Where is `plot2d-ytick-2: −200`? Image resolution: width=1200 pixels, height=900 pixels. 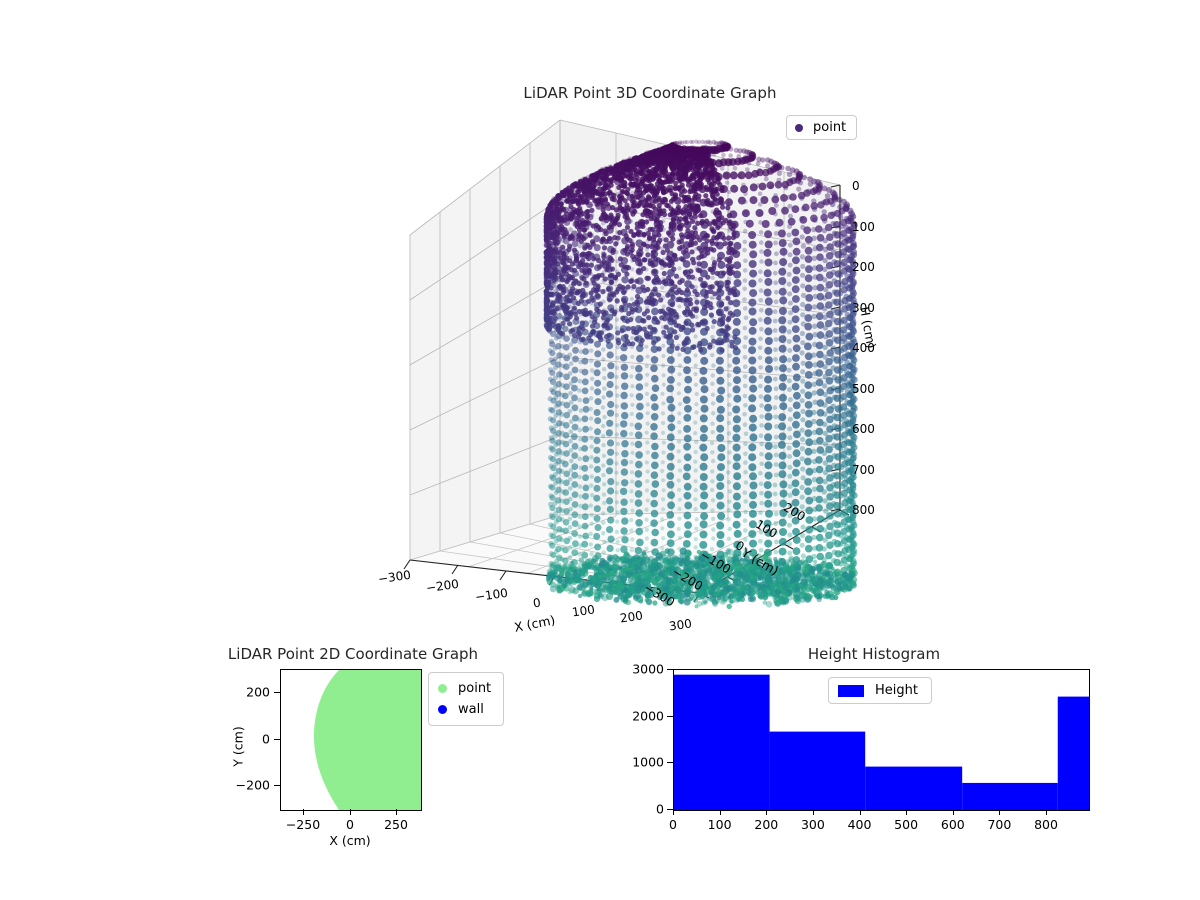 plot2d-ytick-2: −200 is located at coordinates (252, 785).